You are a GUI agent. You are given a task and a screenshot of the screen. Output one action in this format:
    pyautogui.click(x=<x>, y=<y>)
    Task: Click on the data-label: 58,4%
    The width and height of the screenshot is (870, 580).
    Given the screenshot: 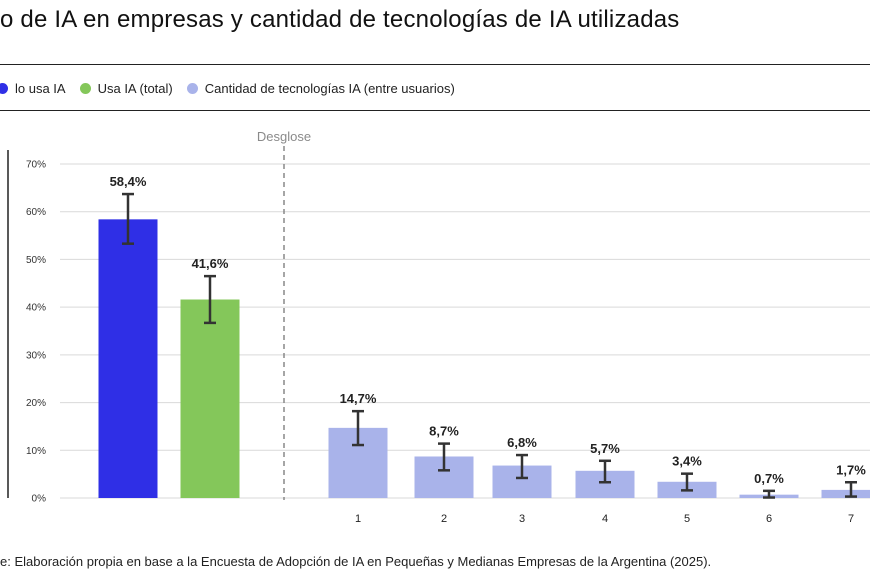 What is the action you would take?
    pyautogui.click(x=128, y=181)
    